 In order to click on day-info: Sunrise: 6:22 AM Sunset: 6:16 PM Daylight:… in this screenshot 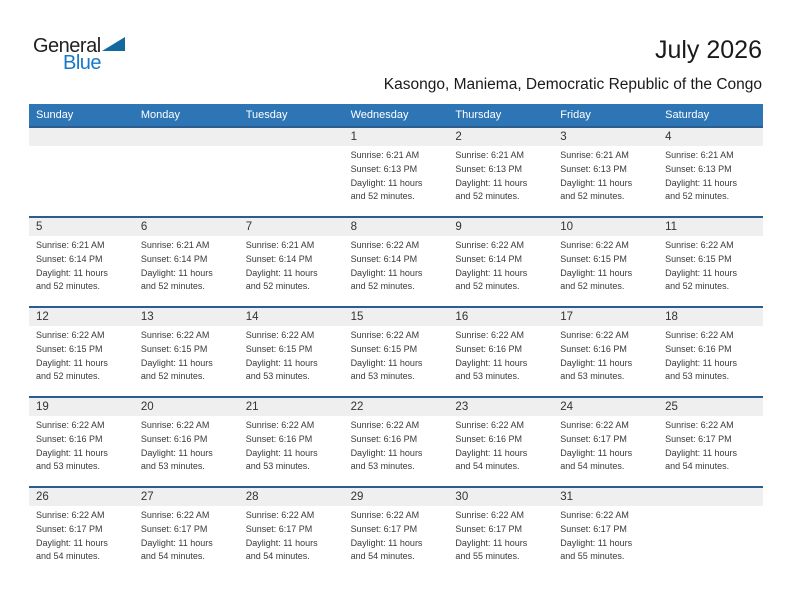, I will do `click(81, 445)`.